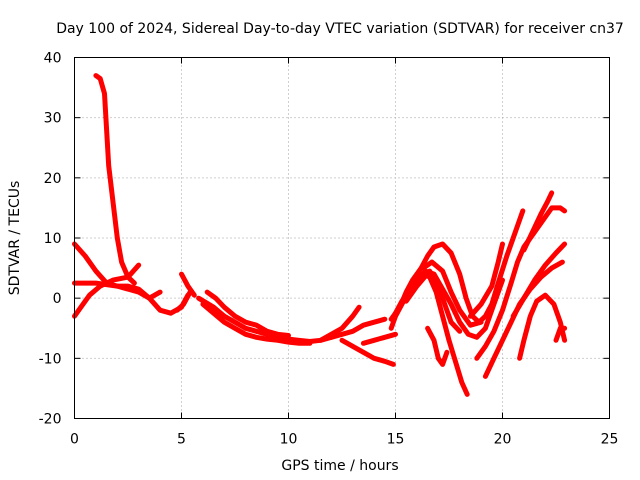  I want to click on x-tick-label: 25, so click(610, 440).